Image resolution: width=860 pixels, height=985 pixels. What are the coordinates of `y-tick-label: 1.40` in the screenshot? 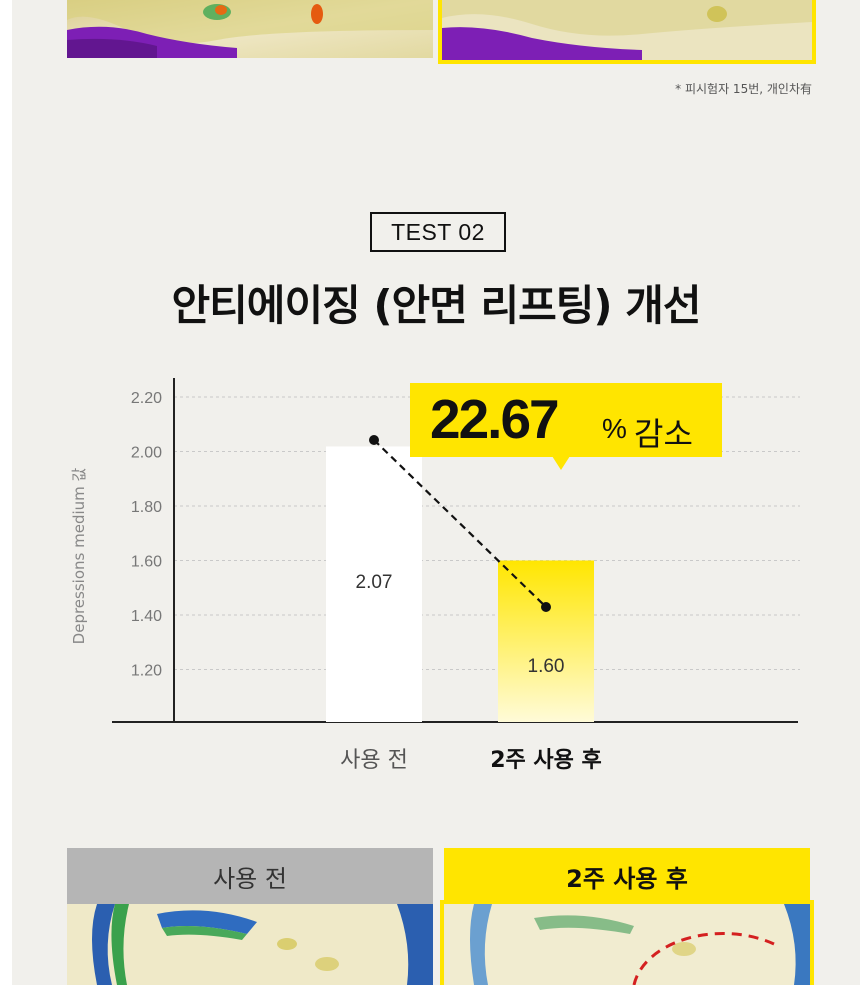 It's located at (146, 616).